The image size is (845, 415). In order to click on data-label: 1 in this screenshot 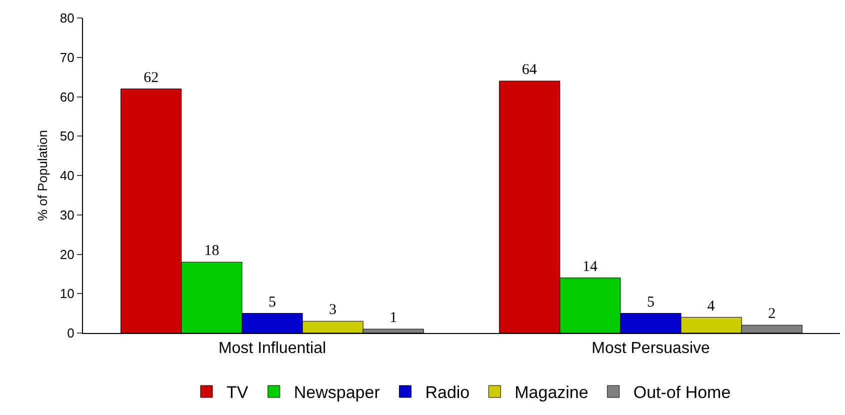, I will do `click(394, 318)`.